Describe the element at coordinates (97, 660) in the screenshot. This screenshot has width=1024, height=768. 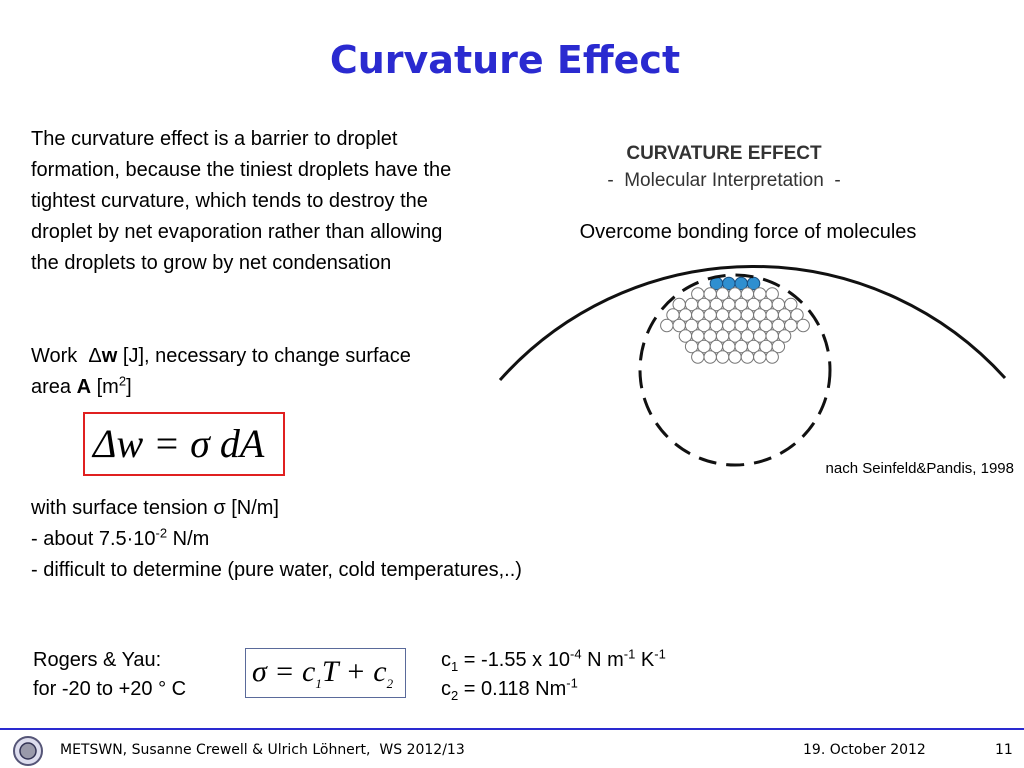
I see `rogers-label: Rogers & Yau:` at that location.